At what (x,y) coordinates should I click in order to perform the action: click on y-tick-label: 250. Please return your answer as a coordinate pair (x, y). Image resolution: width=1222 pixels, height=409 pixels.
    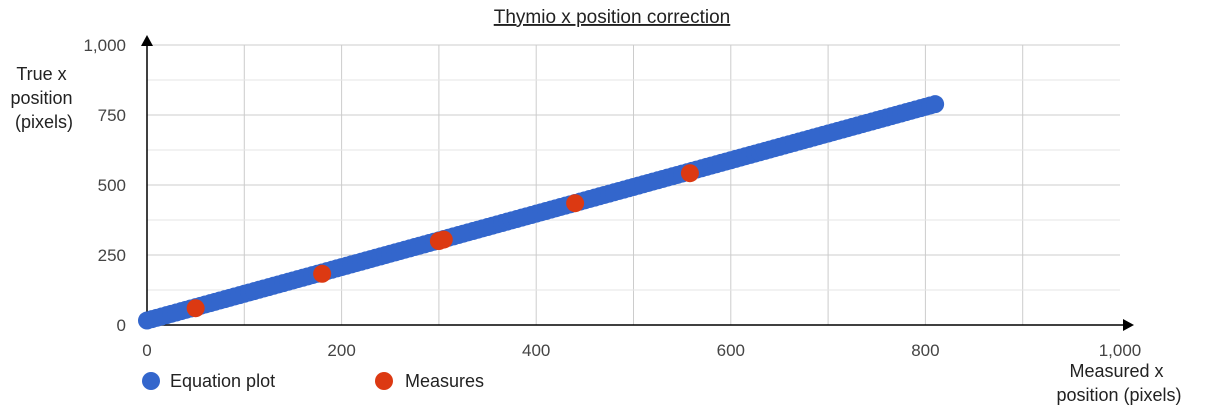
    Looking at the image, I should click on (112, 255).